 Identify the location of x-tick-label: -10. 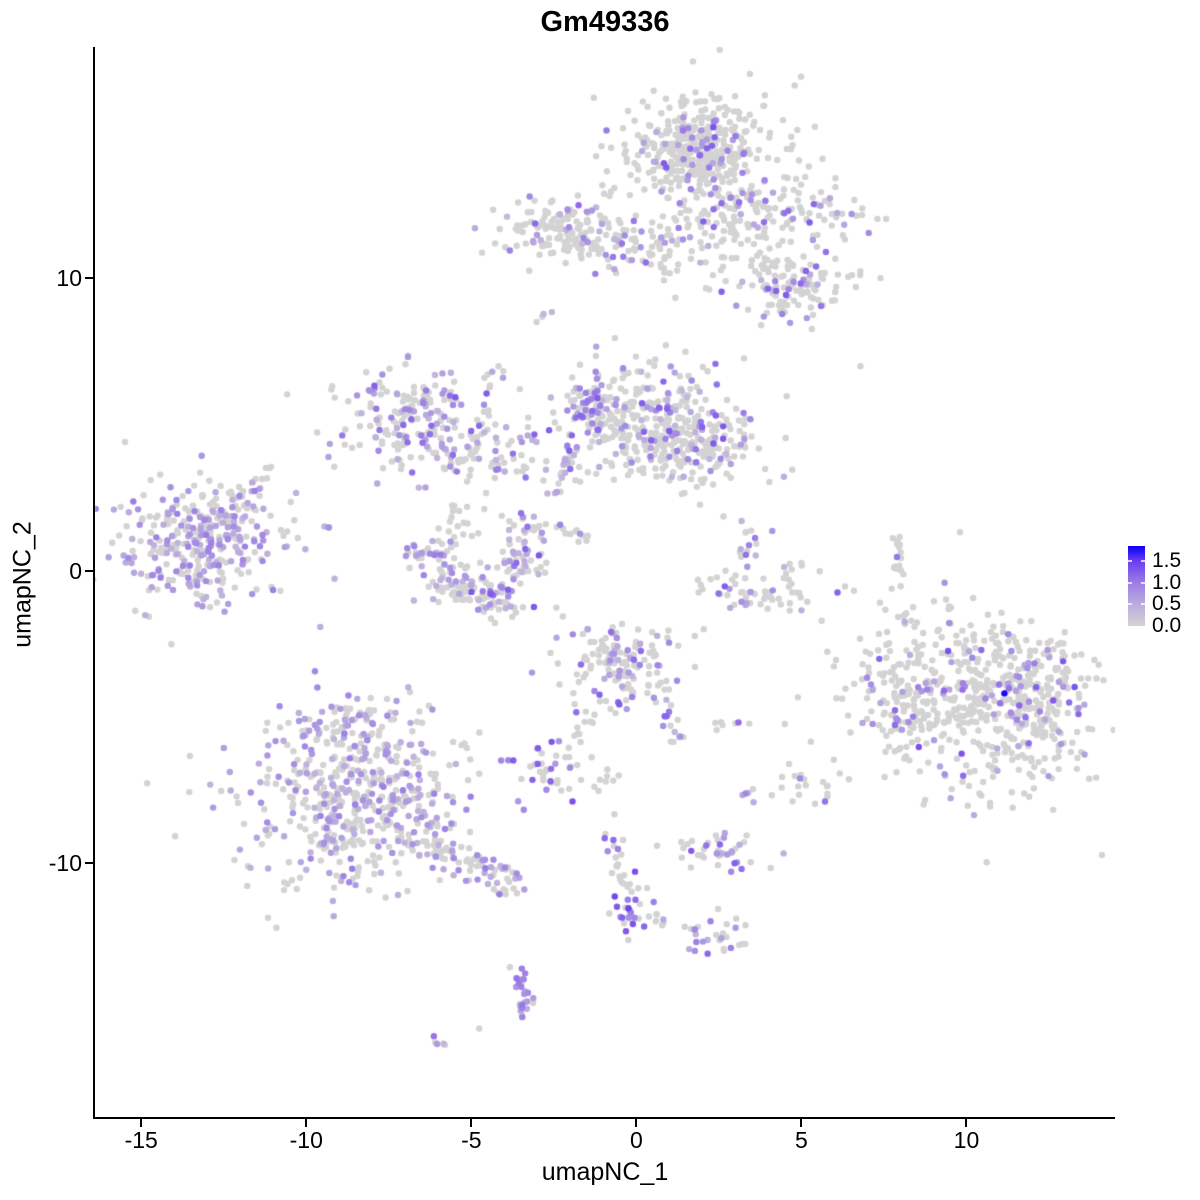
(306, 1140).